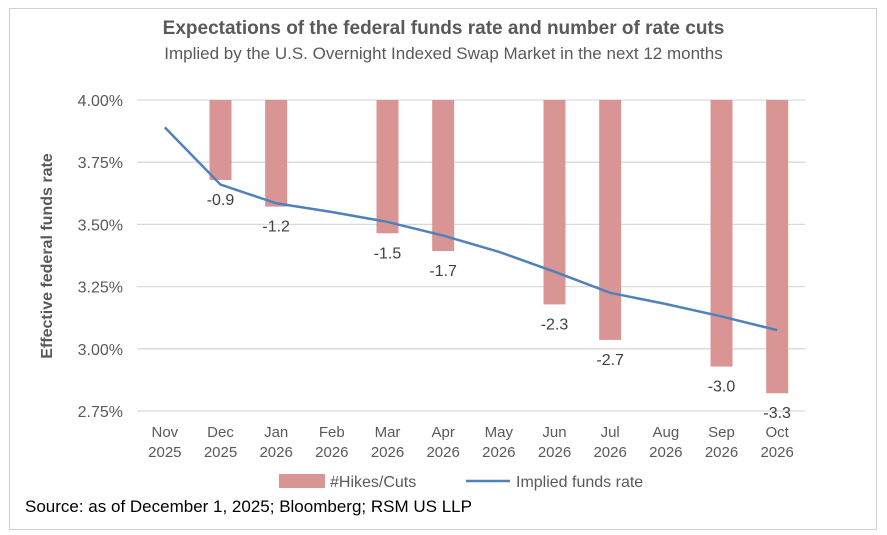 This screenshot has width=887, height=535. Describe the element at coordinates (554, 432) in the screenshot. I see `x-tick-label-month: Jun` at that location.